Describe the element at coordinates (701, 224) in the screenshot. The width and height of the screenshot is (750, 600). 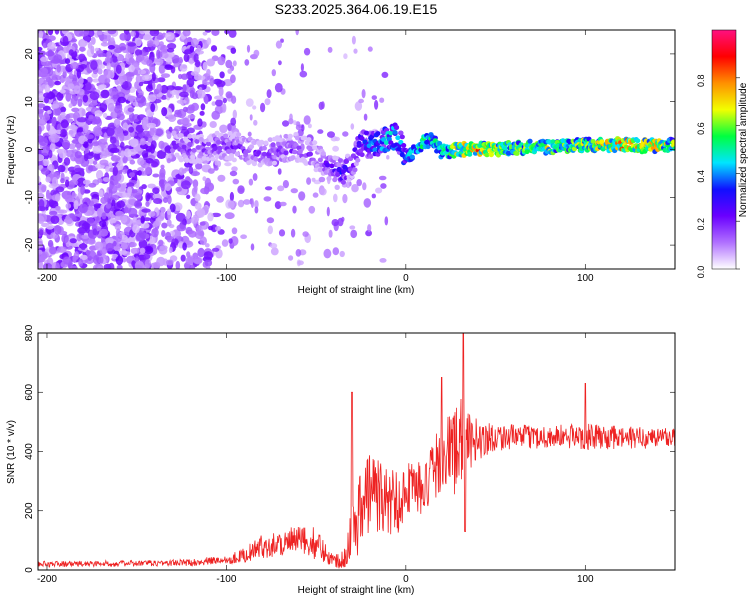
I see `colorbar-tick-label: 0.2` at that location.